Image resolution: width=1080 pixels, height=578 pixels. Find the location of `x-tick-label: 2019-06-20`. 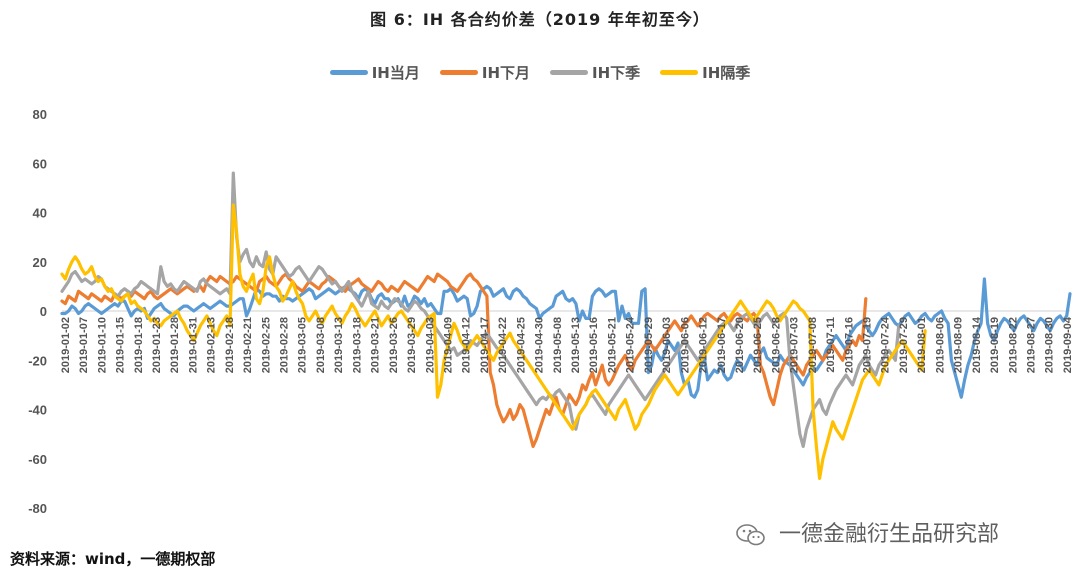

x-tick-label: 2019-06-20 is located at coordinates (740, 345).